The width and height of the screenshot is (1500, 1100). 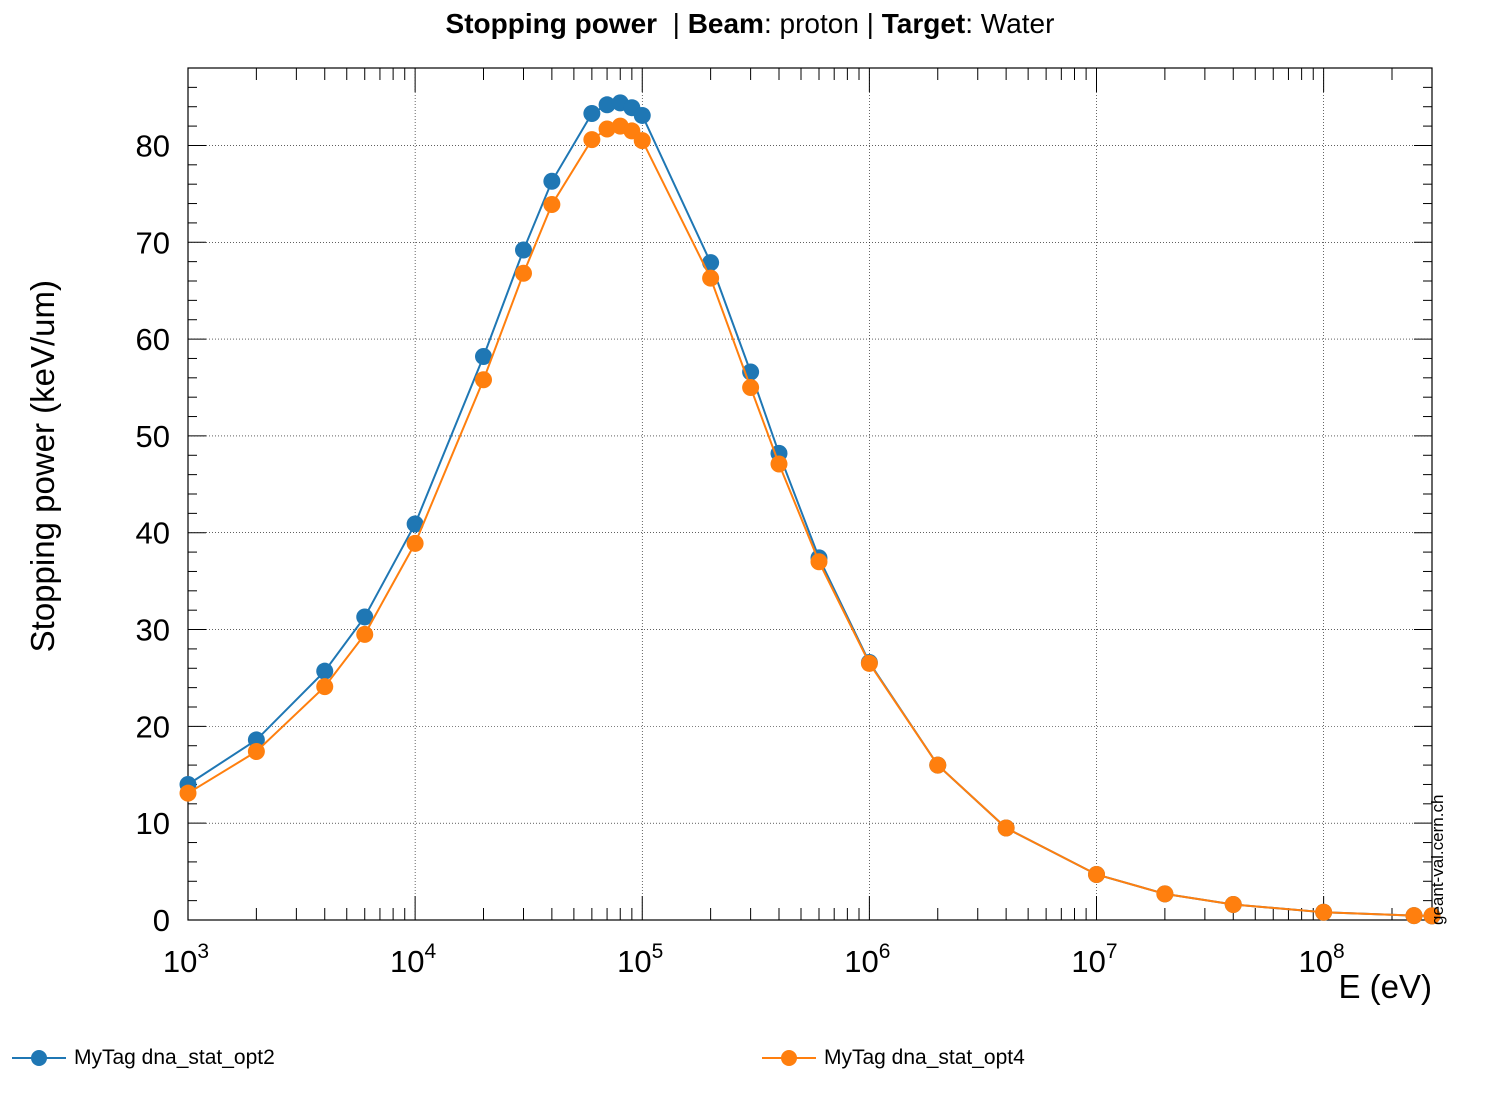 I want to click on y-tick-label: 30, so click(x=153, y=630).